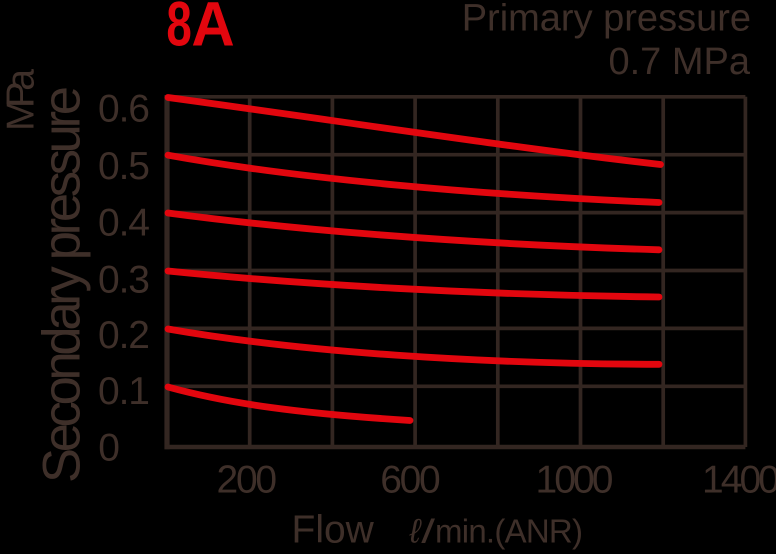 The height and width of the screenshot is (554, 776). I want to click on svg-text: 0.3, so click(124, 279).